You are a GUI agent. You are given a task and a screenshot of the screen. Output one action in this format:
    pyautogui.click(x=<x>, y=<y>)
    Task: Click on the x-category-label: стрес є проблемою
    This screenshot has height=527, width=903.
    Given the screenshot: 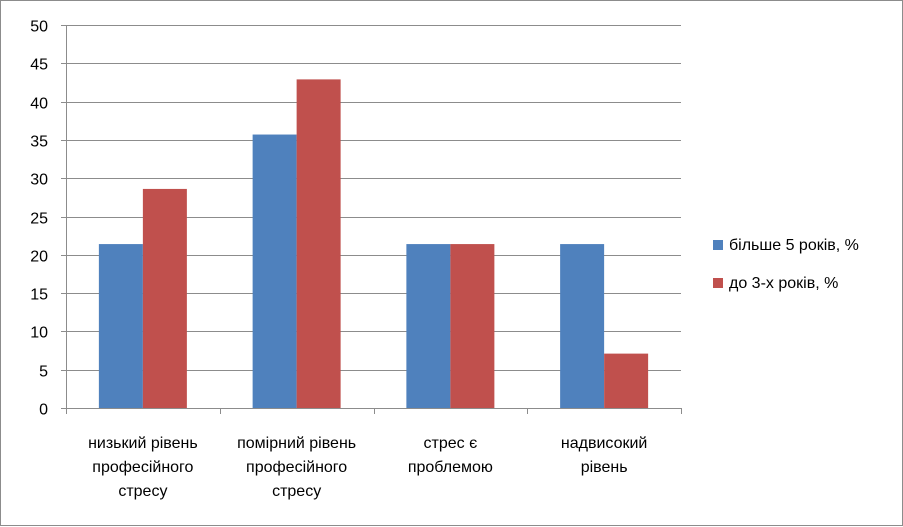 What is the action you would take?
    pyautogui.click(x=450, y=455)
    